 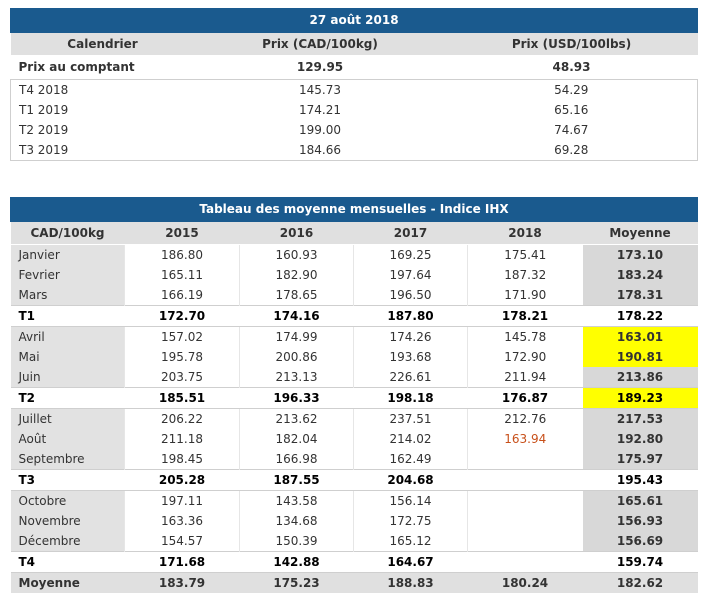 What do you see at coordinates (67, 439) in the screenshot?
I see `month-label: Août` at bounding box center [67, 439].